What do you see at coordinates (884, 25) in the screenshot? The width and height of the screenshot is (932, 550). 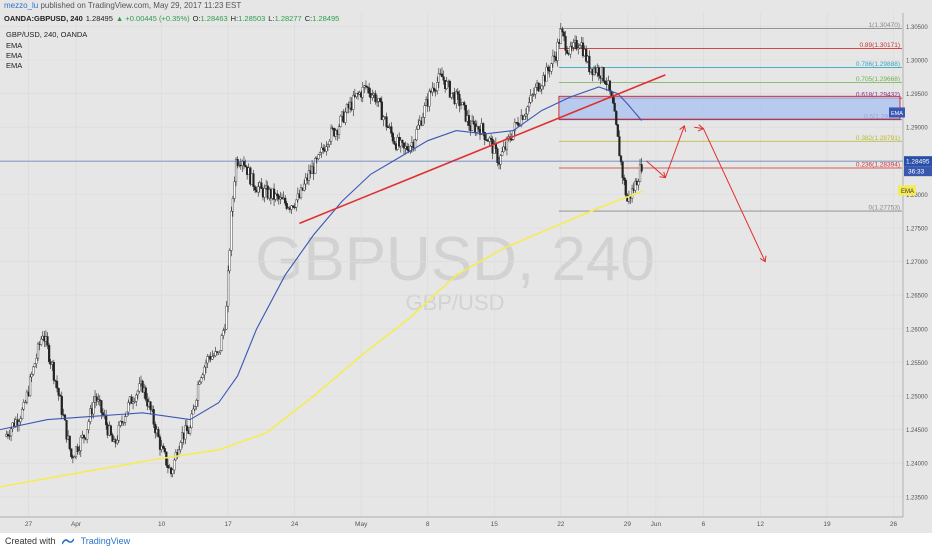 I see `fib-level-label-0: 1(1.30470)` at bounding box center [884, 25].